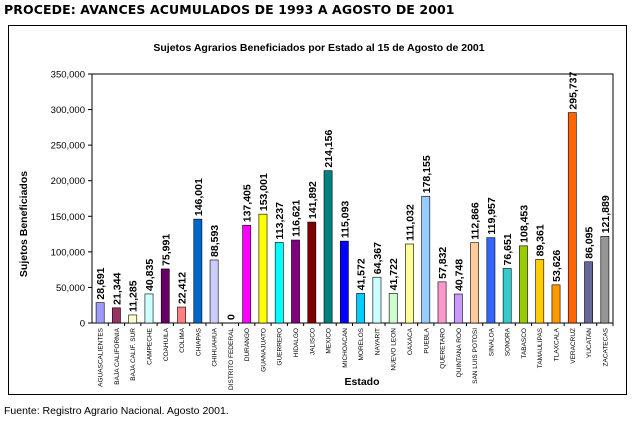 This screenshot has height=423, width=635. Describe the element at coordinates (215, 346) in the screenshot. I see `x-tick-label: CHIHUAHUA` at that location.